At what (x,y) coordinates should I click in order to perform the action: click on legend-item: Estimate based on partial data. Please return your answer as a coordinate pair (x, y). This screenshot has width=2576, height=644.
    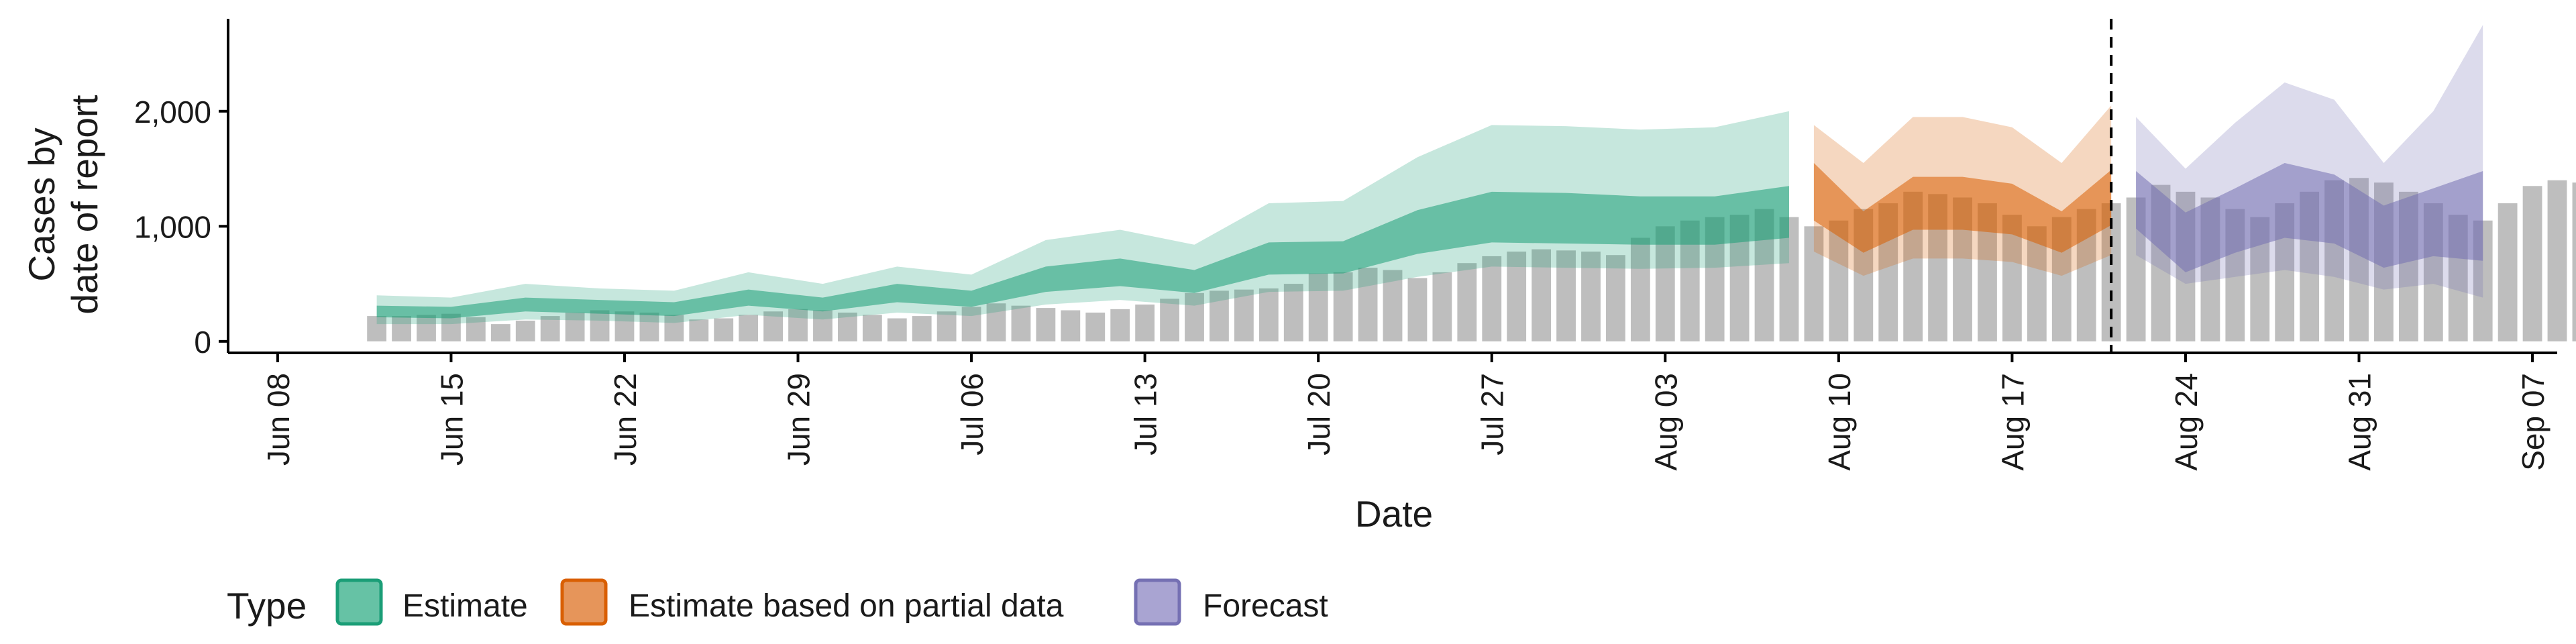
    Looking at the image, I should click on (812, 602).